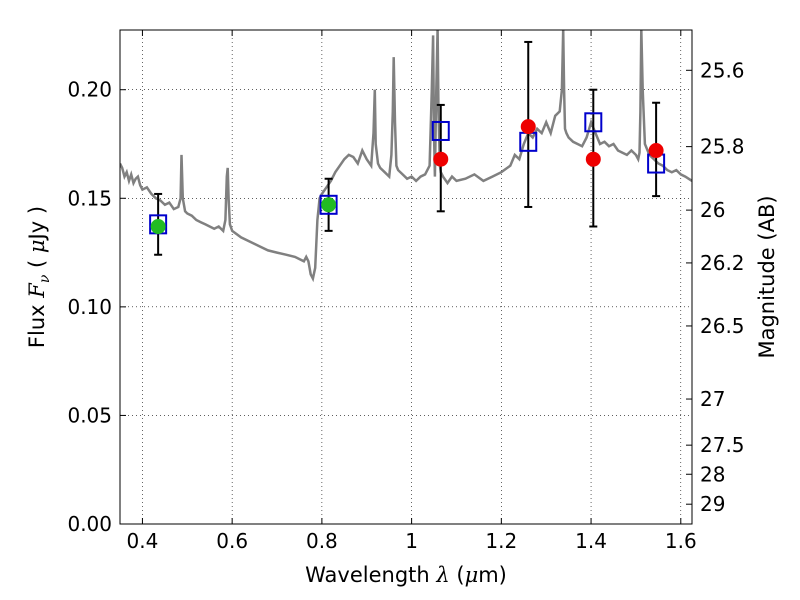 Image resolution: width=800 pixels, height=600 pixels. I want to click on x-tick-label: 0.8, so click(322, 541).